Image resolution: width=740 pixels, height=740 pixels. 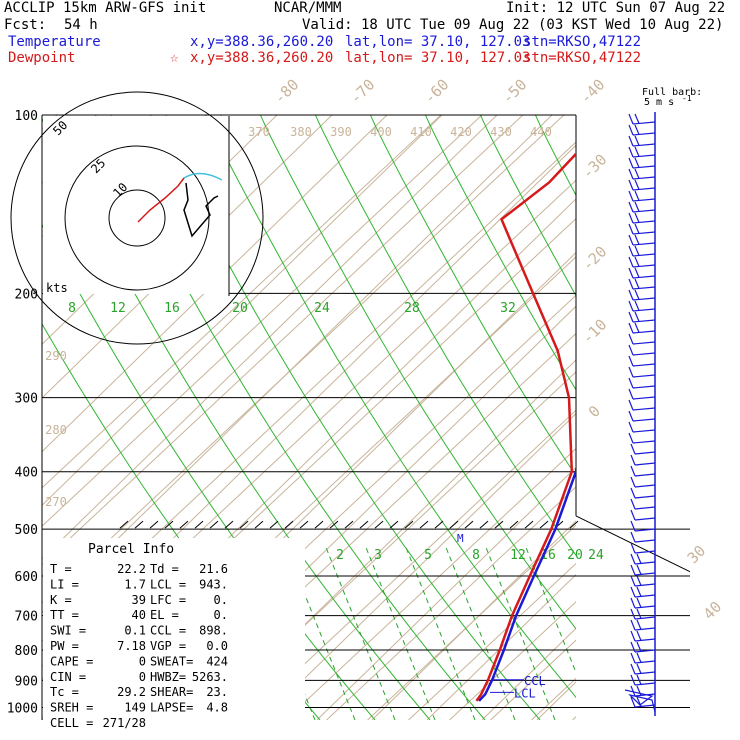 What do you see at coordinates (124, 723) in the screenshot?
I see `parcel-value: 271/28` at bounding box center [124, 723].